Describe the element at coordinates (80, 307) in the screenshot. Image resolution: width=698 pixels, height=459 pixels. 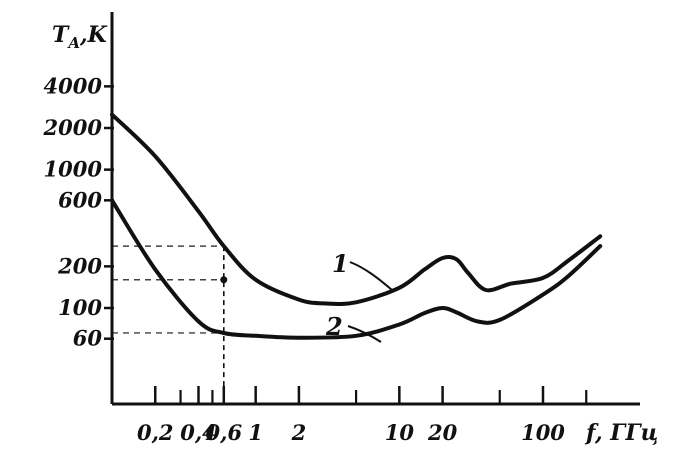
I see `y-tick-label: 100` at that location.